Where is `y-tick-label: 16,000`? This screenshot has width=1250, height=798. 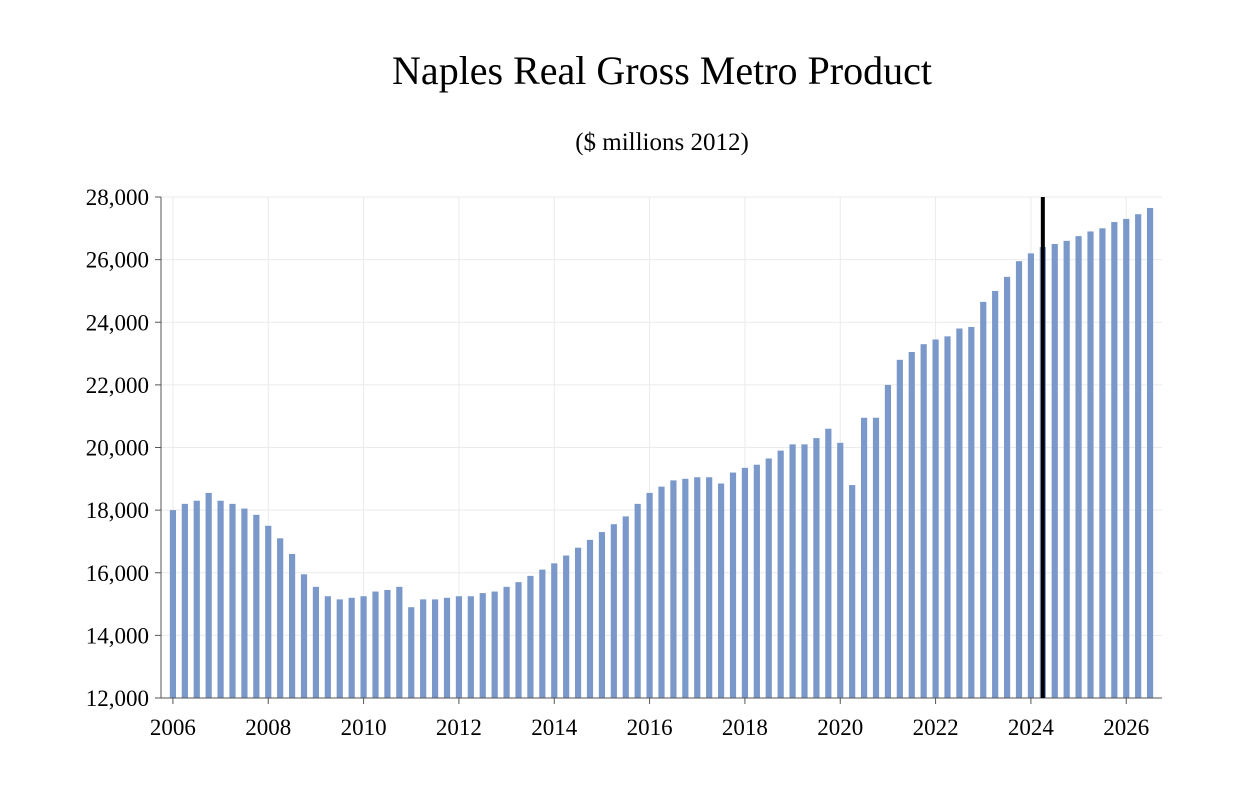
y-tick-label: 16,000 is located at coordinates (117, 573).